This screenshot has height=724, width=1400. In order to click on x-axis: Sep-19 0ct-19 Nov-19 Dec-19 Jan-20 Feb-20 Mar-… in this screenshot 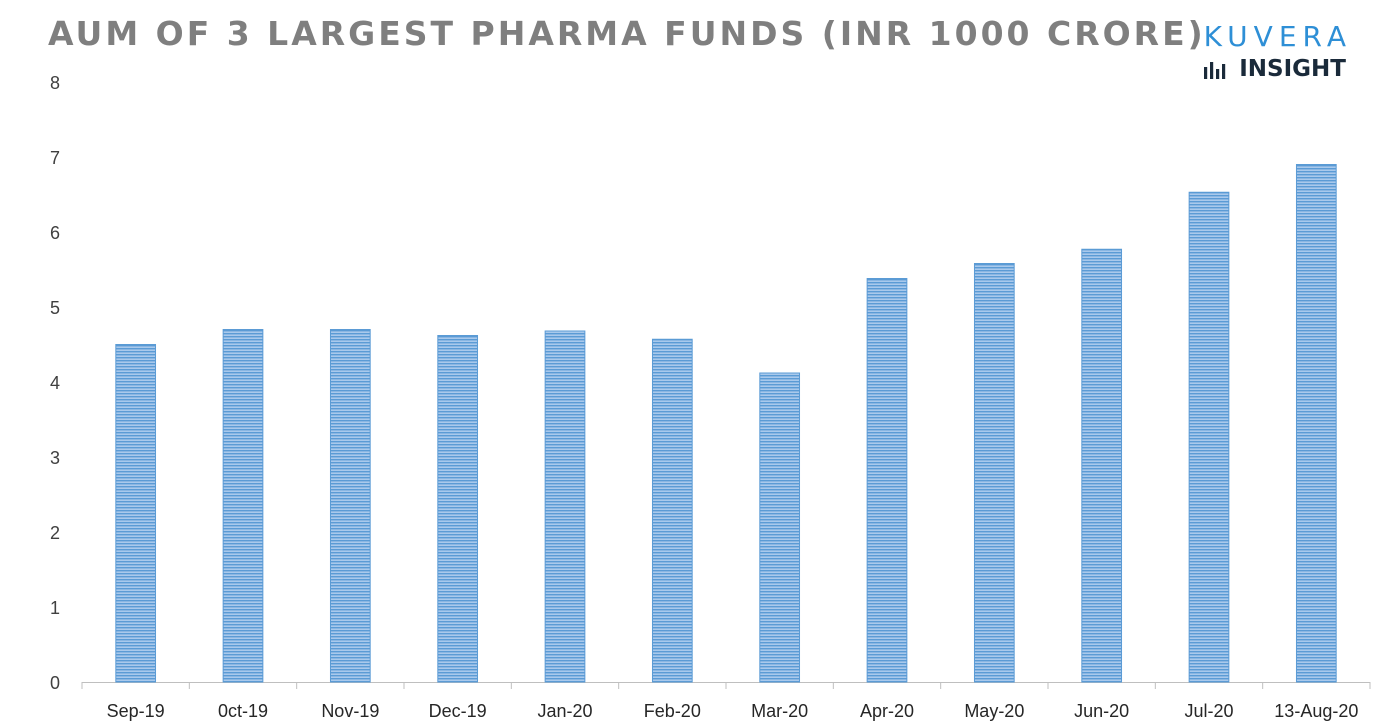, I will do `click(726, 701)`.